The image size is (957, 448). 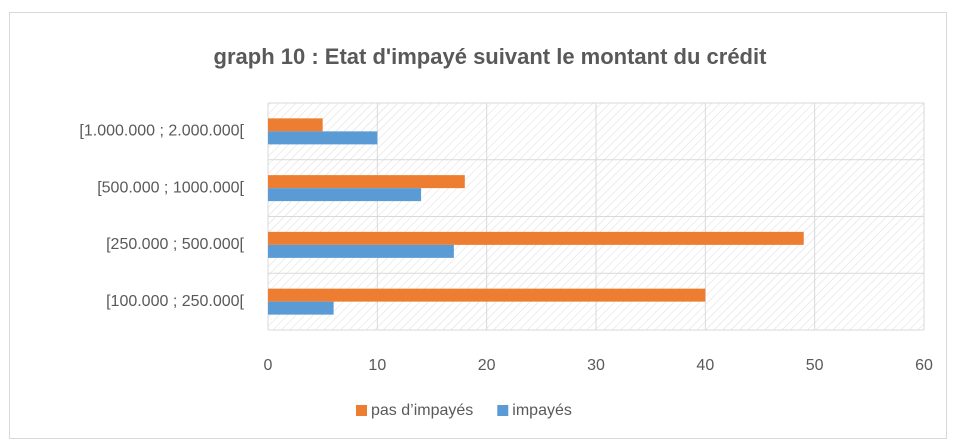 I want to click on x-tick-label: 40, so click(x=705, y=365).